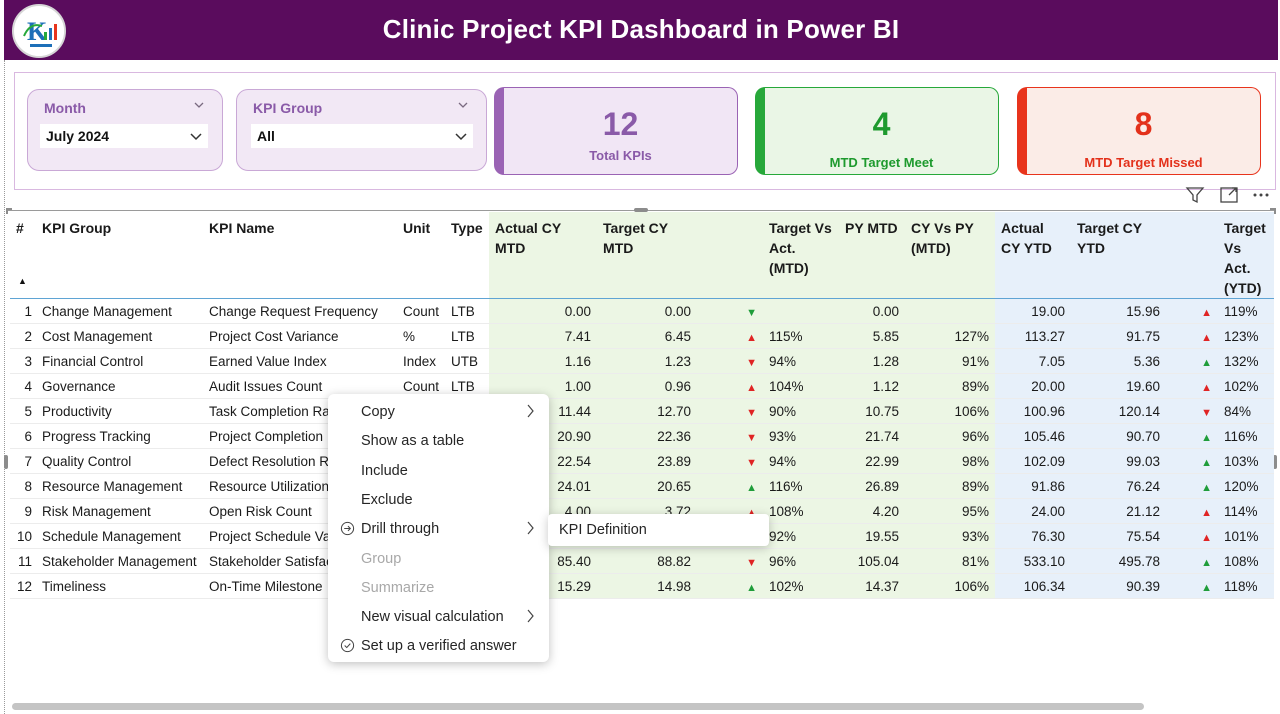  I want to click on cell-group: Productivity, so click(119, 411).